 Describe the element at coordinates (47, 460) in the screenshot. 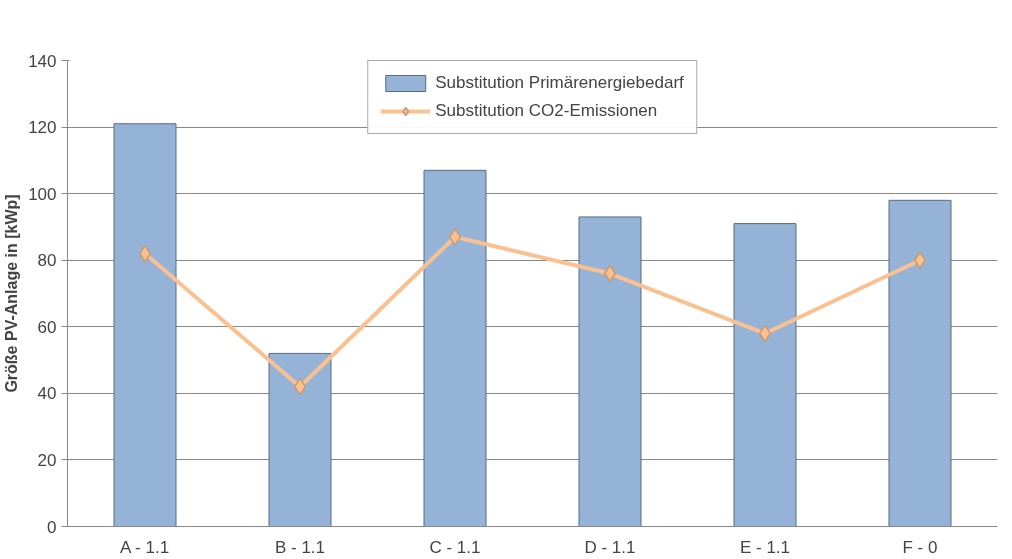

I see `y-tick-label: 20` at that location.